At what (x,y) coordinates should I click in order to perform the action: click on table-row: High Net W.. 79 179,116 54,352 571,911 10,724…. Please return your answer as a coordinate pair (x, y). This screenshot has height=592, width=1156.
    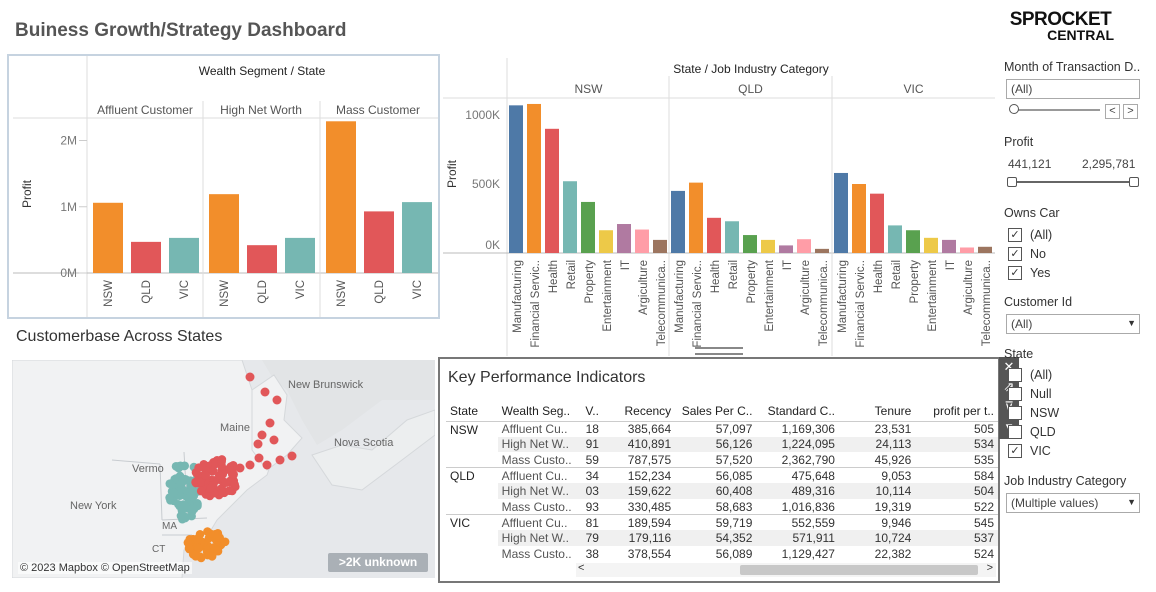
    Looking at the image, I should click on (722, 538).